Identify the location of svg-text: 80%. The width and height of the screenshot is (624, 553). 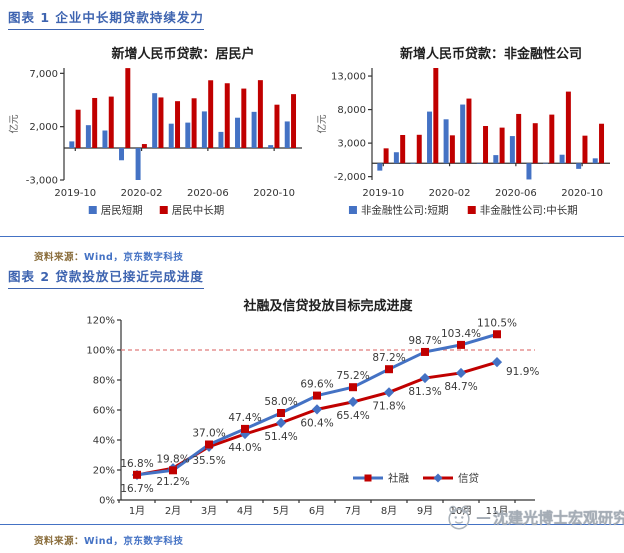
(104, 381).